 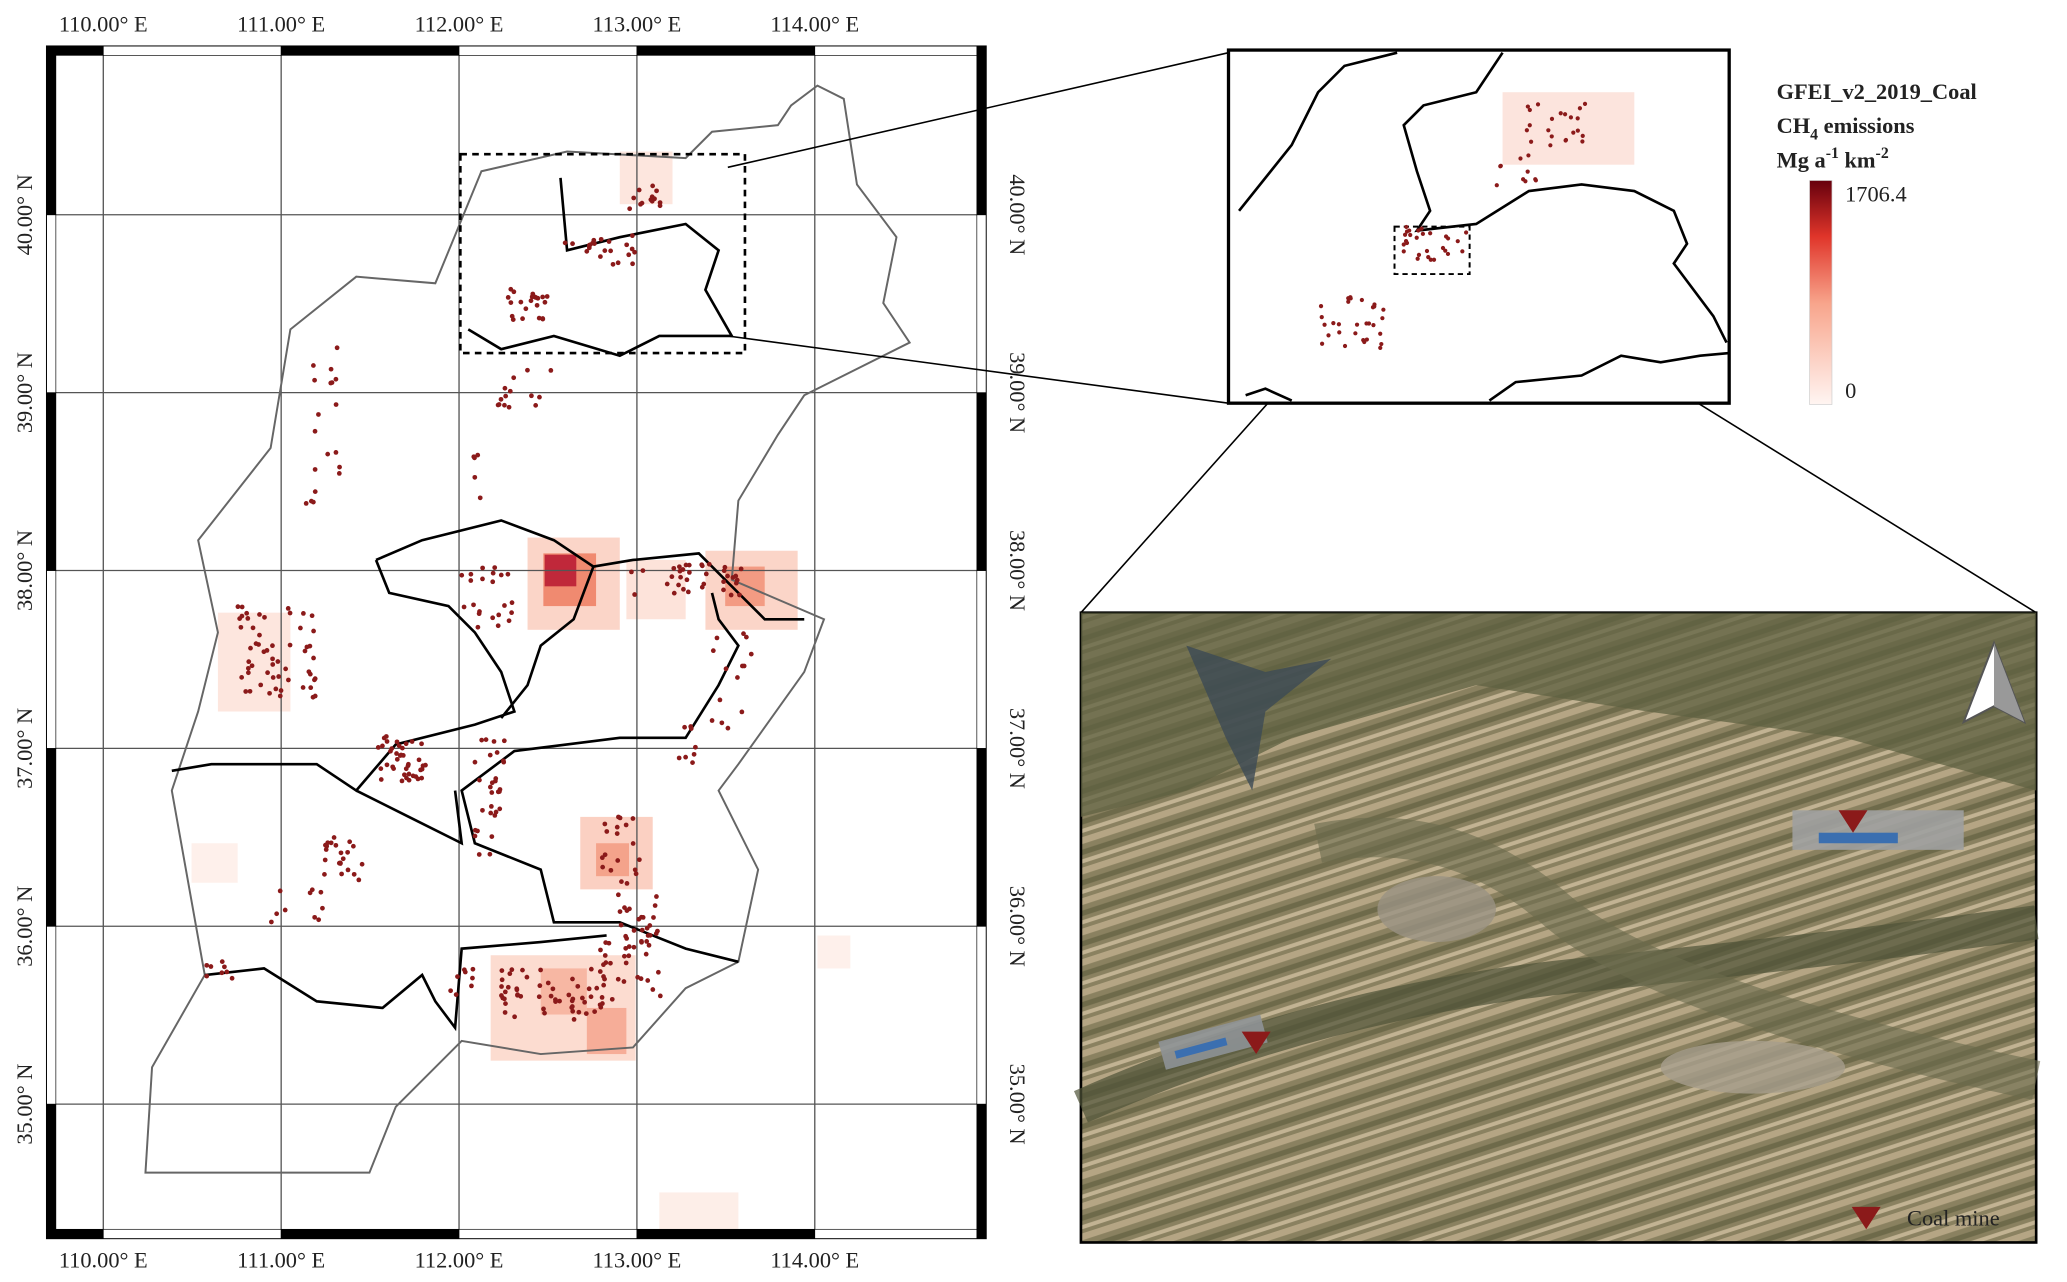 What do you see at coordinates (1846, 128) in the screenshot?
I see `legend-quantity: CH4 emissions` at bounding box center [1846, 128].